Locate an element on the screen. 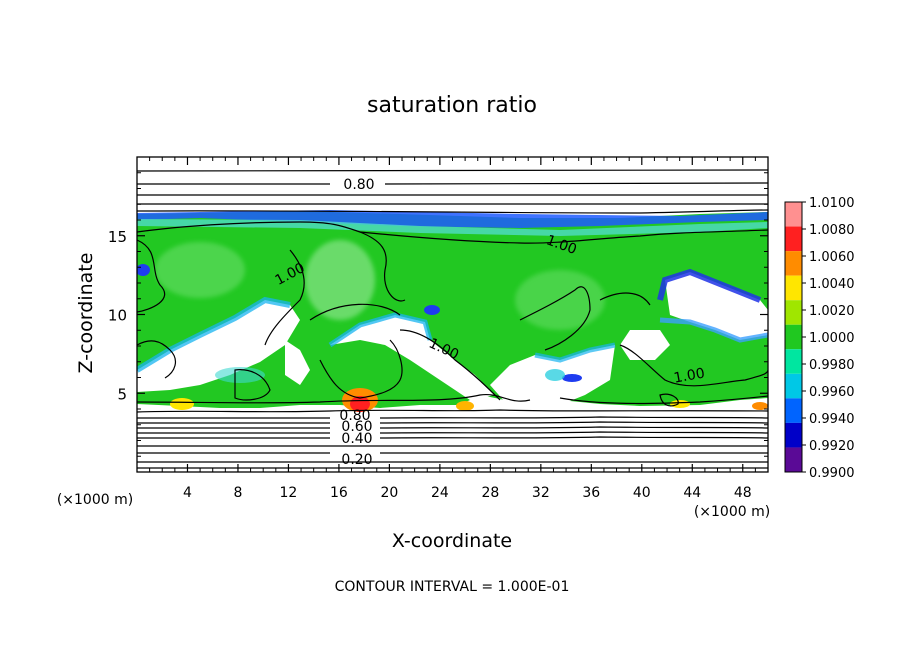  y-tick-label: 15 is located at coordinates (117, 237).